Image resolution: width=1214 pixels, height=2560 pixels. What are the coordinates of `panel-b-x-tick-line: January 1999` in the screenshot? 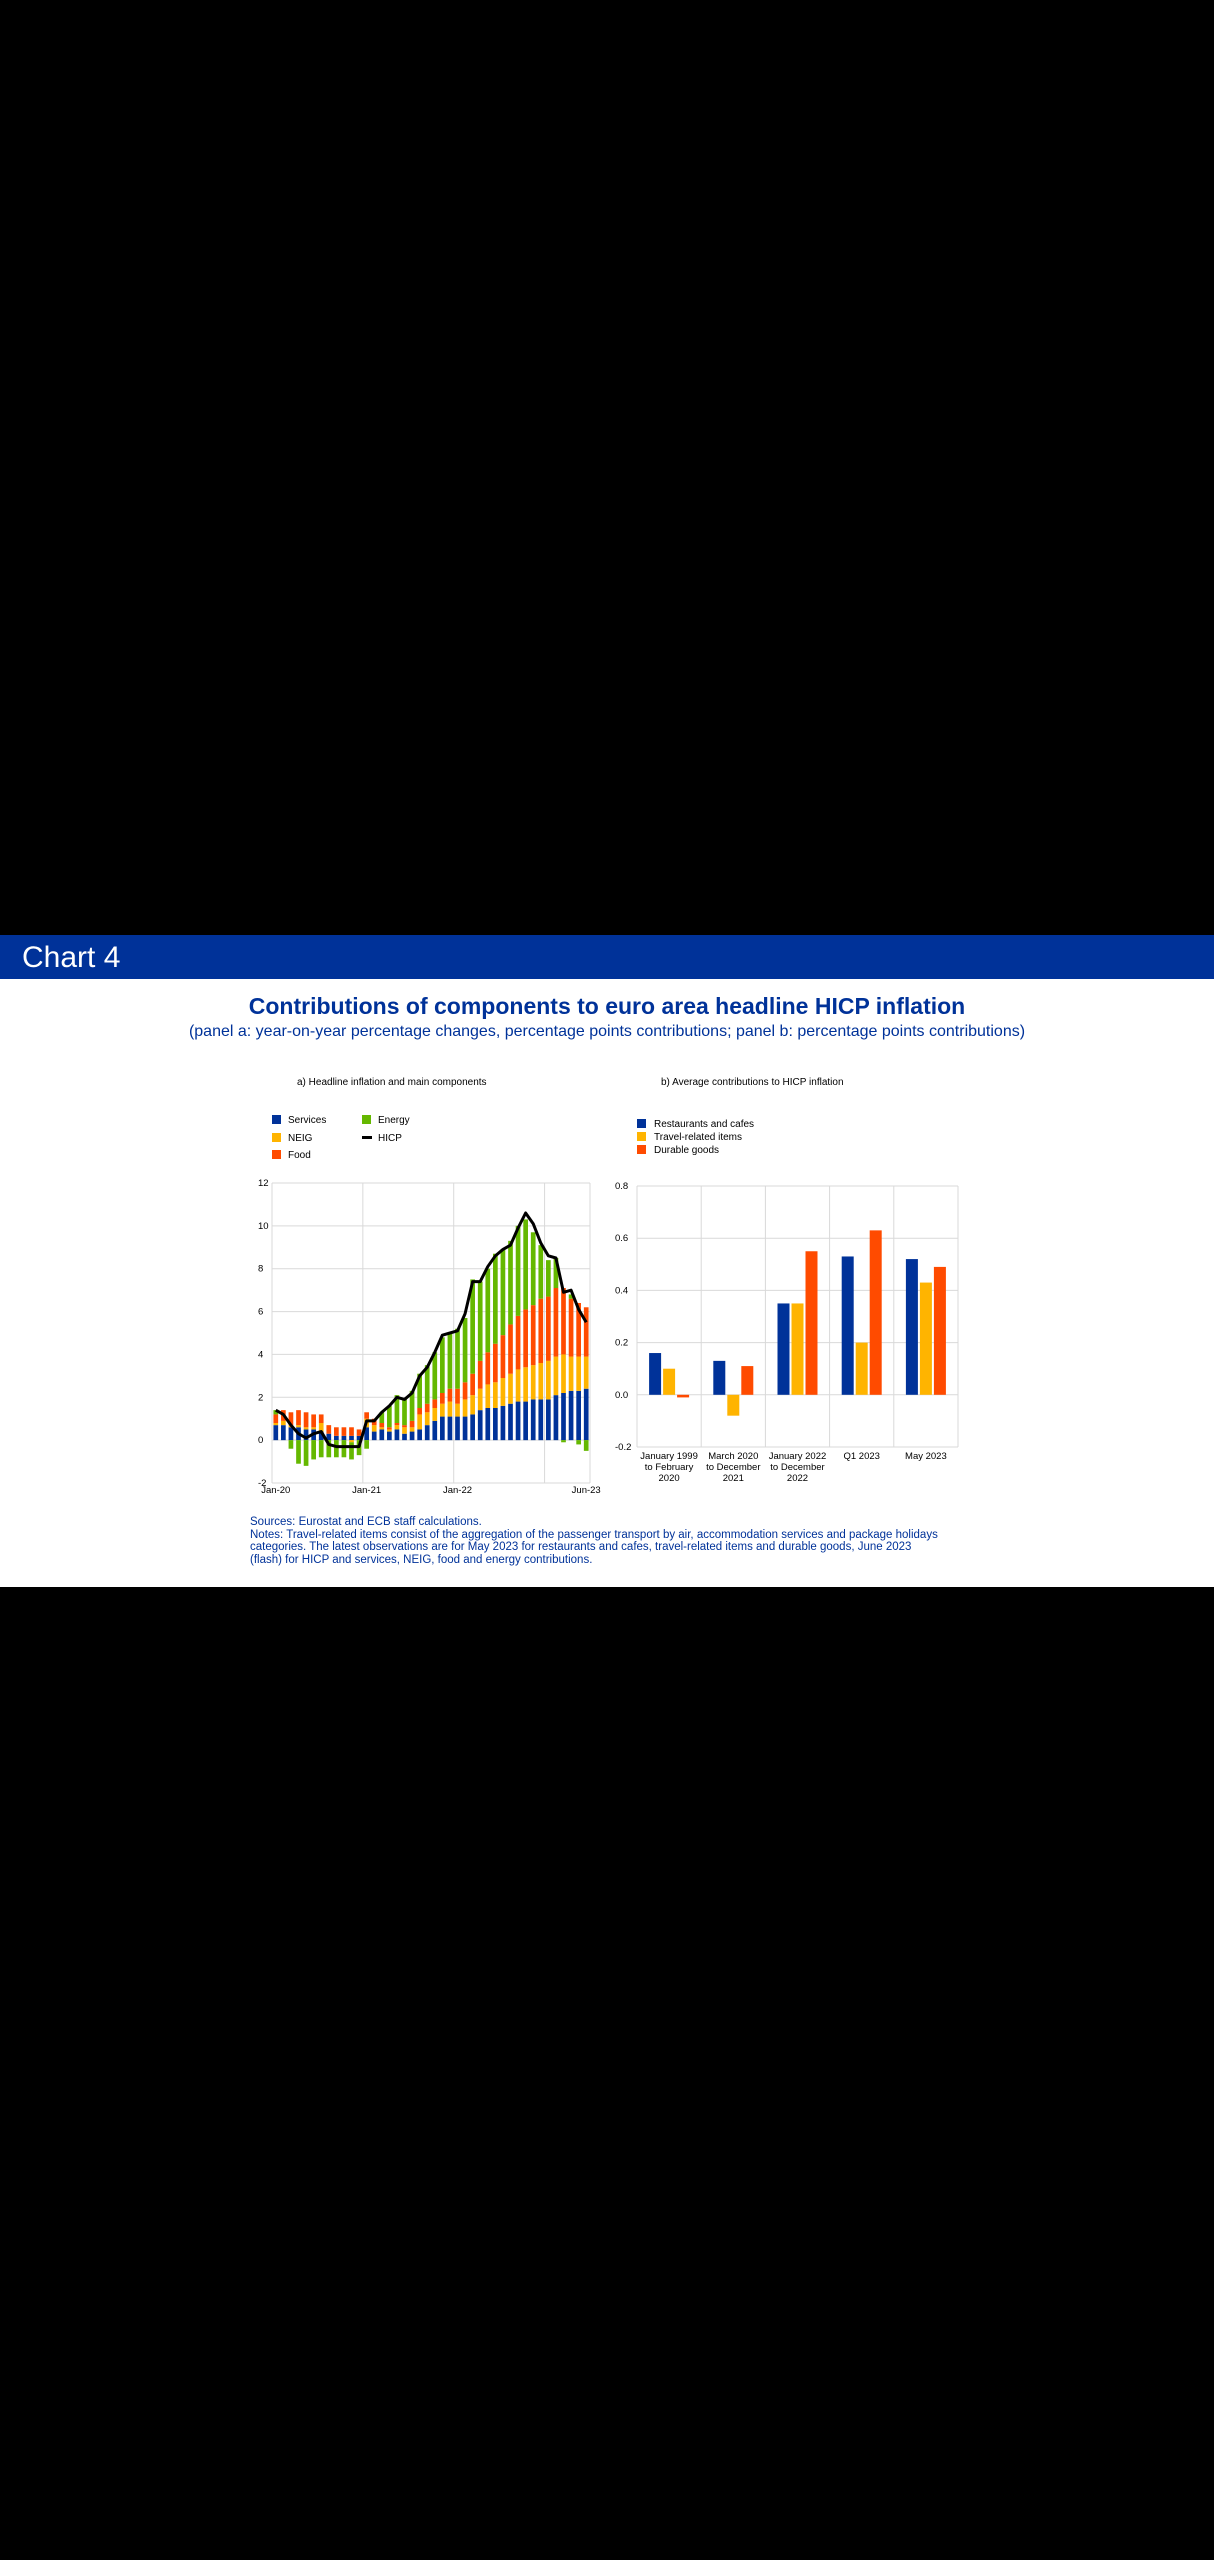 It's located at (669, 1456).